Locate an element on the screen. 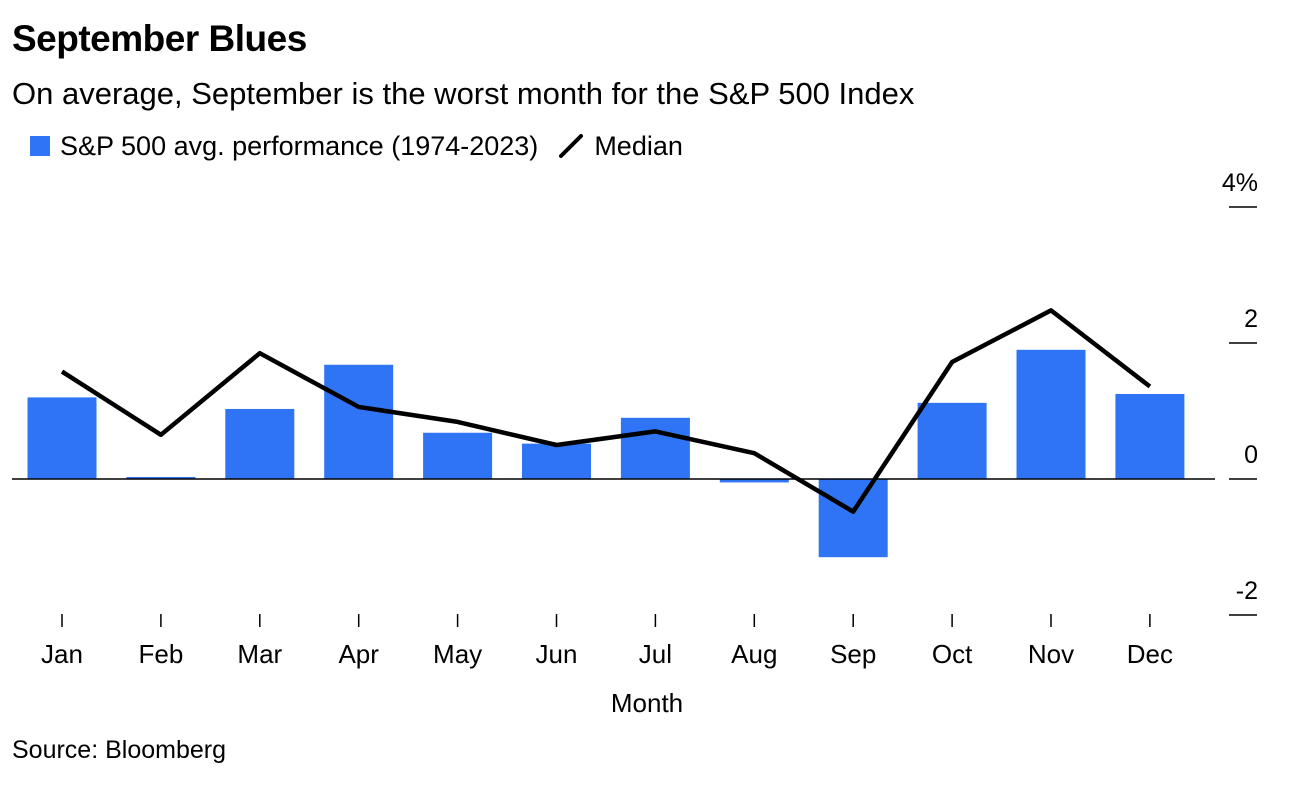  bar-mar is located at coordinates (260, 443).